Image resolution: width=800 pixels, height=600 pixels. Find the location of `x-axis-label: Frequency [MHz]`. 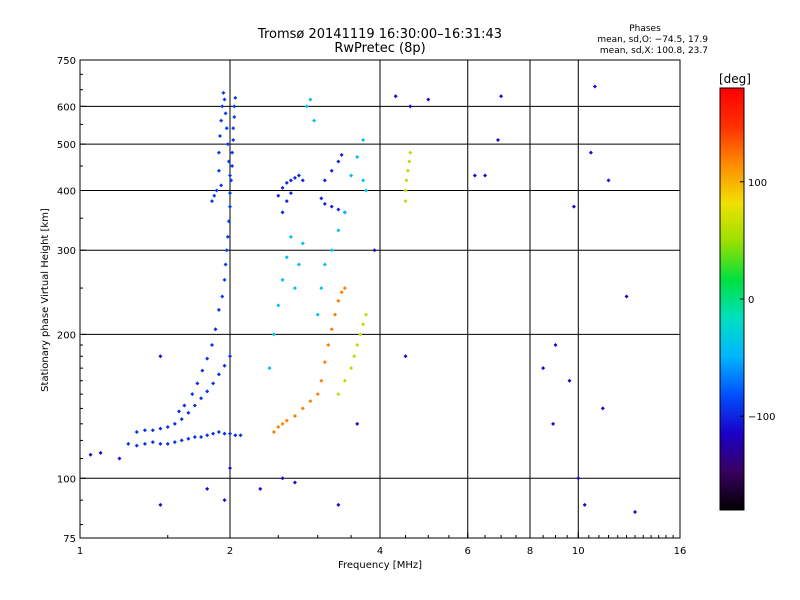

x-axis-label: Frequency [MHz] is located at coordinates (380, 565).